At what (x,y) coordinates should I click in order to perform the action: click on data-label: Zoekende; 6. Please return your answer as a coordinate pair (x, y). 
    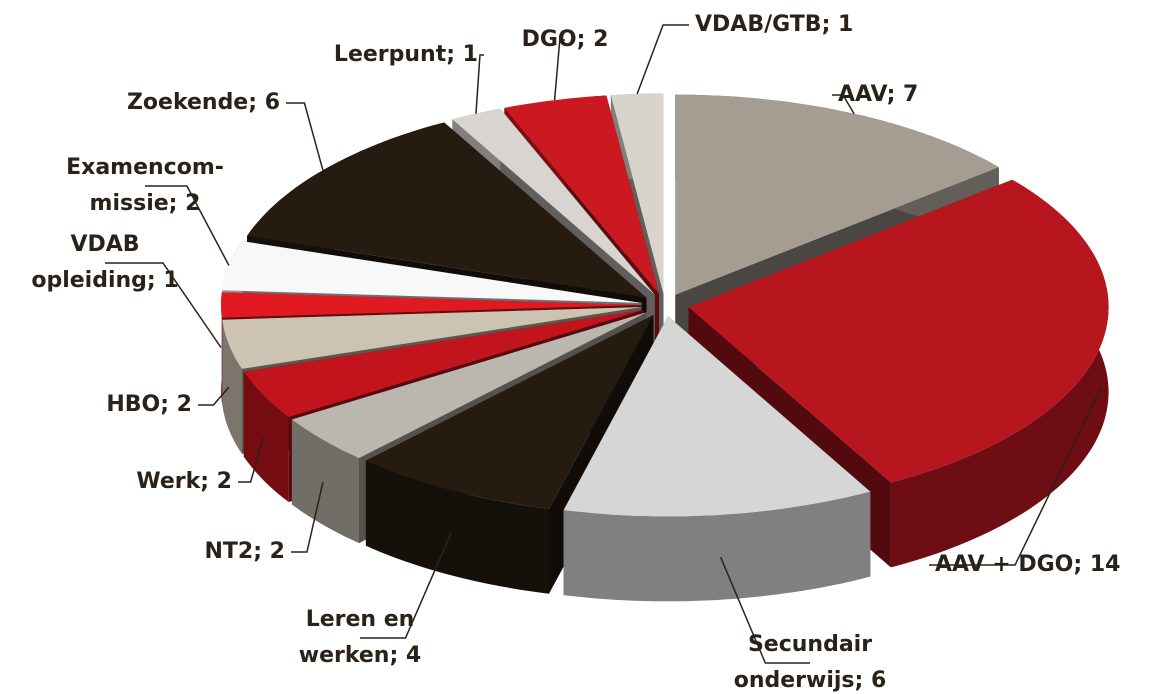
    Looking at the image, I should click on (203, 102).